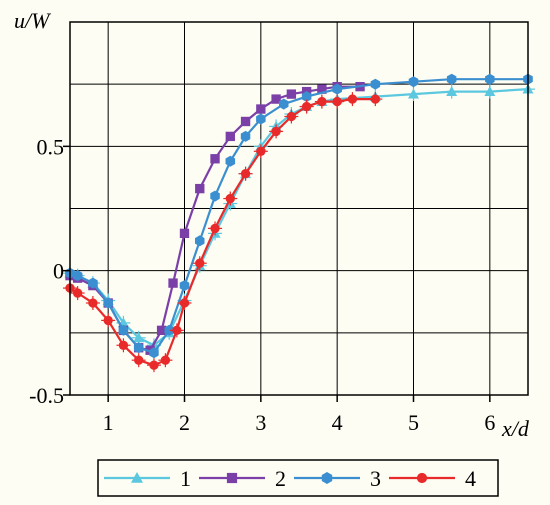 Image resolution: width=550 pixels, height=505 pixels. Describe the element at coordinates (58, 271) in the screenshot. I see `y-tick-label: 0` at that location.